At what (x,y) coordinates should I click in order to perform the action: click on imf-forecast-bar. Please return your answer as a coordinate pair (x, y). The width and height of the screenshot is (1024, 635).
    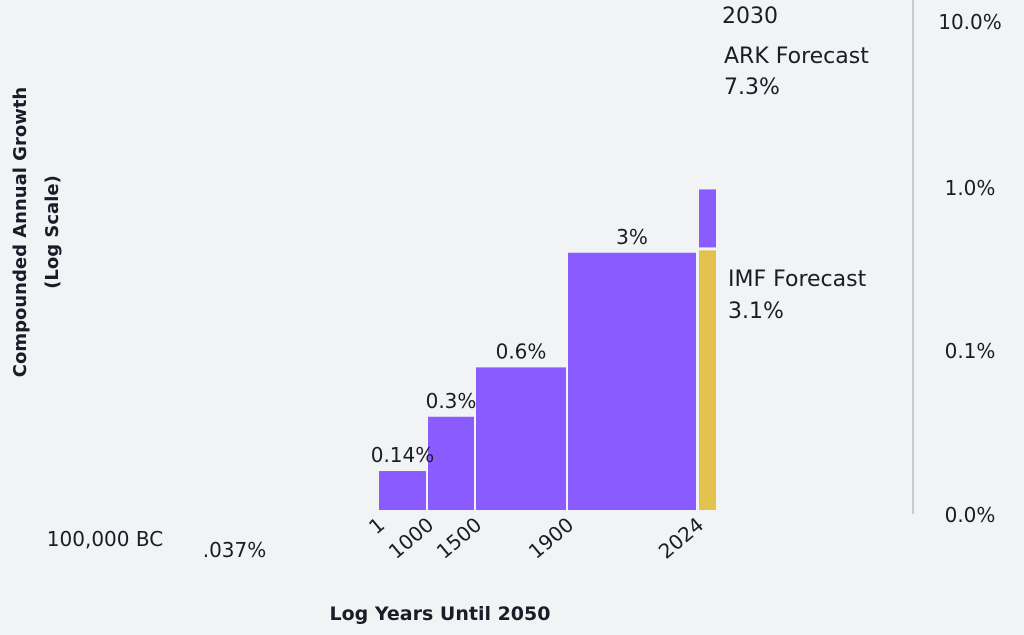
    Looking at the image, I should click on (707, 380).